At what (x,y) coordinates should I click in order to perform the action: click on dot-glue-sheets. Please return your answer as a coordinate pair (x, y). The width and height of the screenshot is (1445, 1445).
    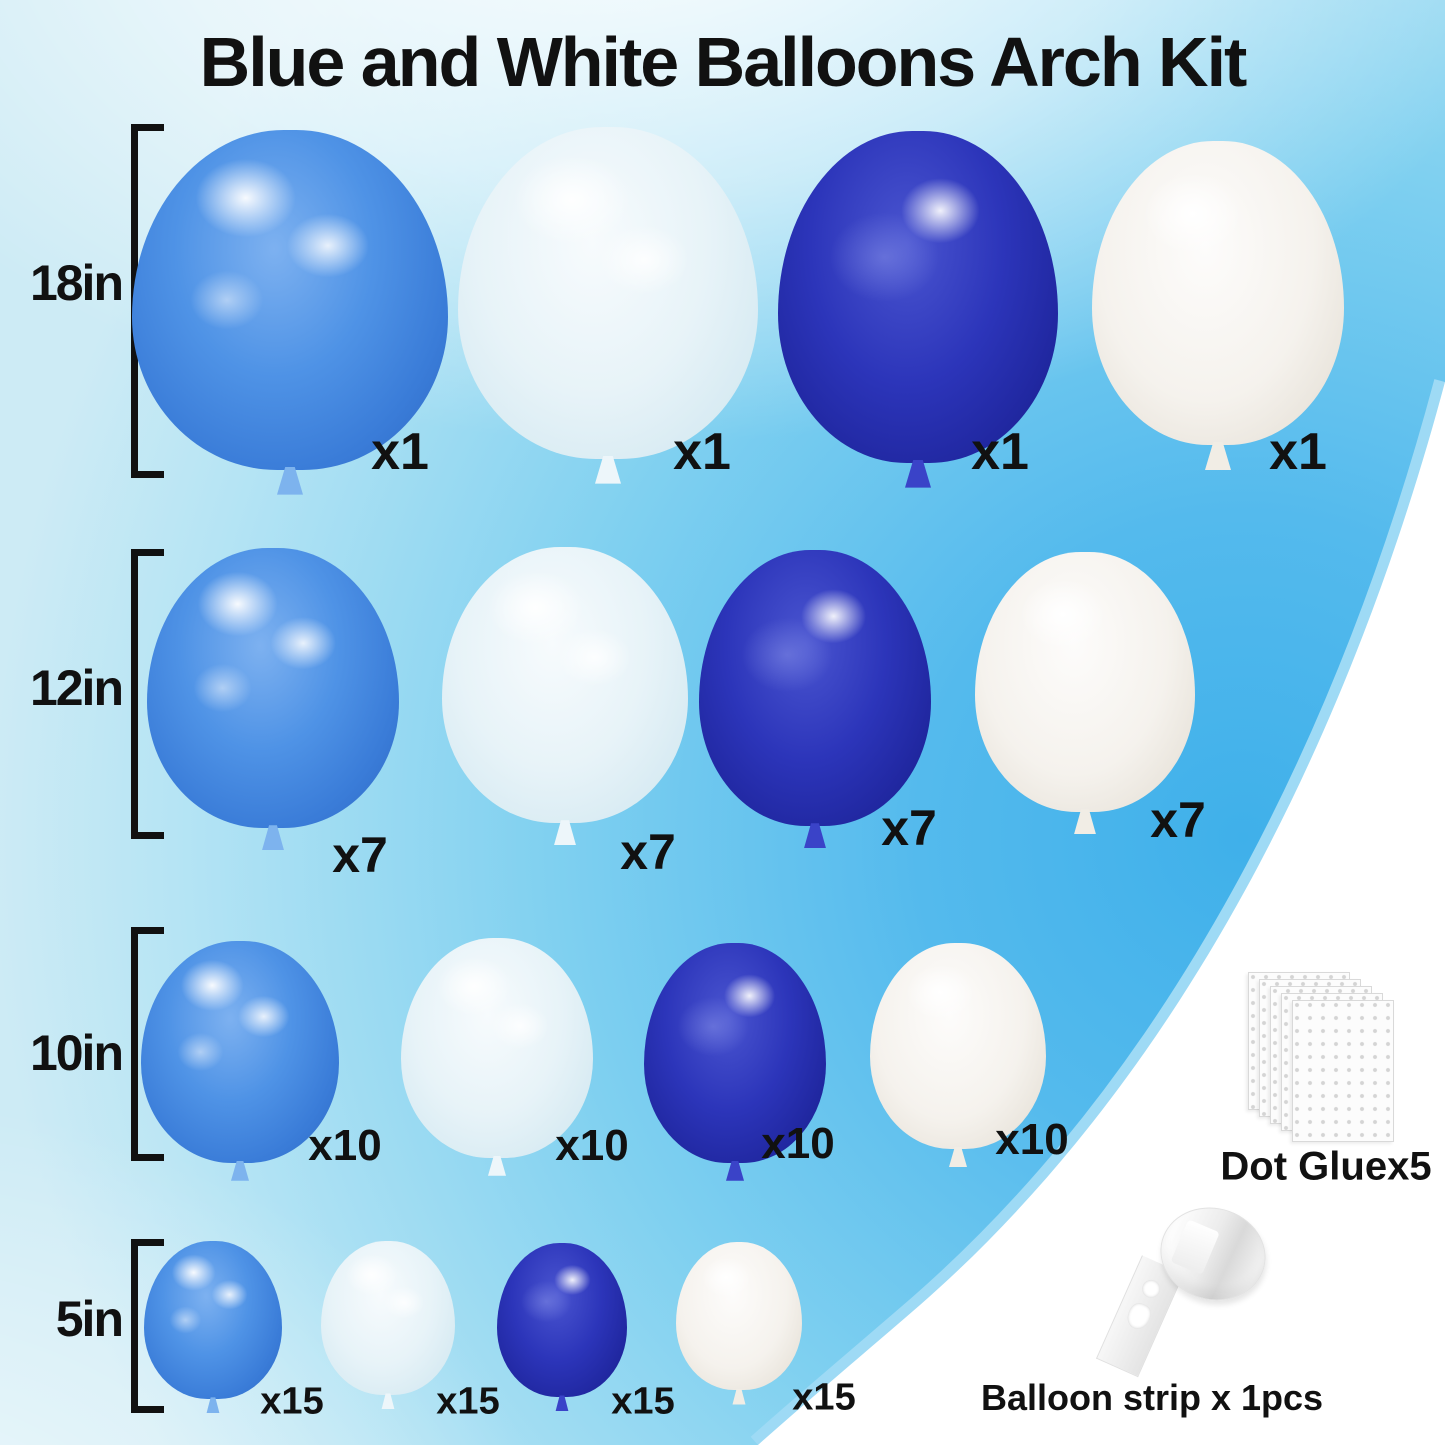
    Looking at the image, I should click on (1328, 1062).